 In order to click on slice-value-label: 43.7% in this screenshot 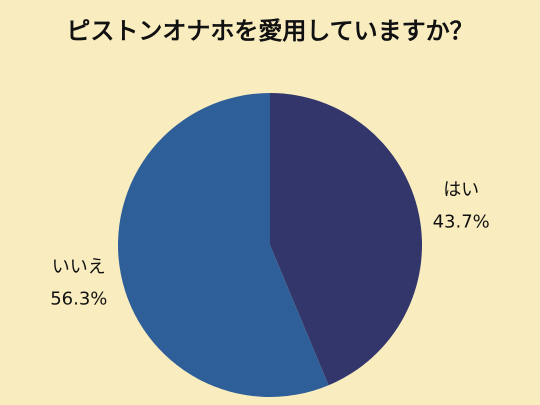, I will do `click(461, 222)`.